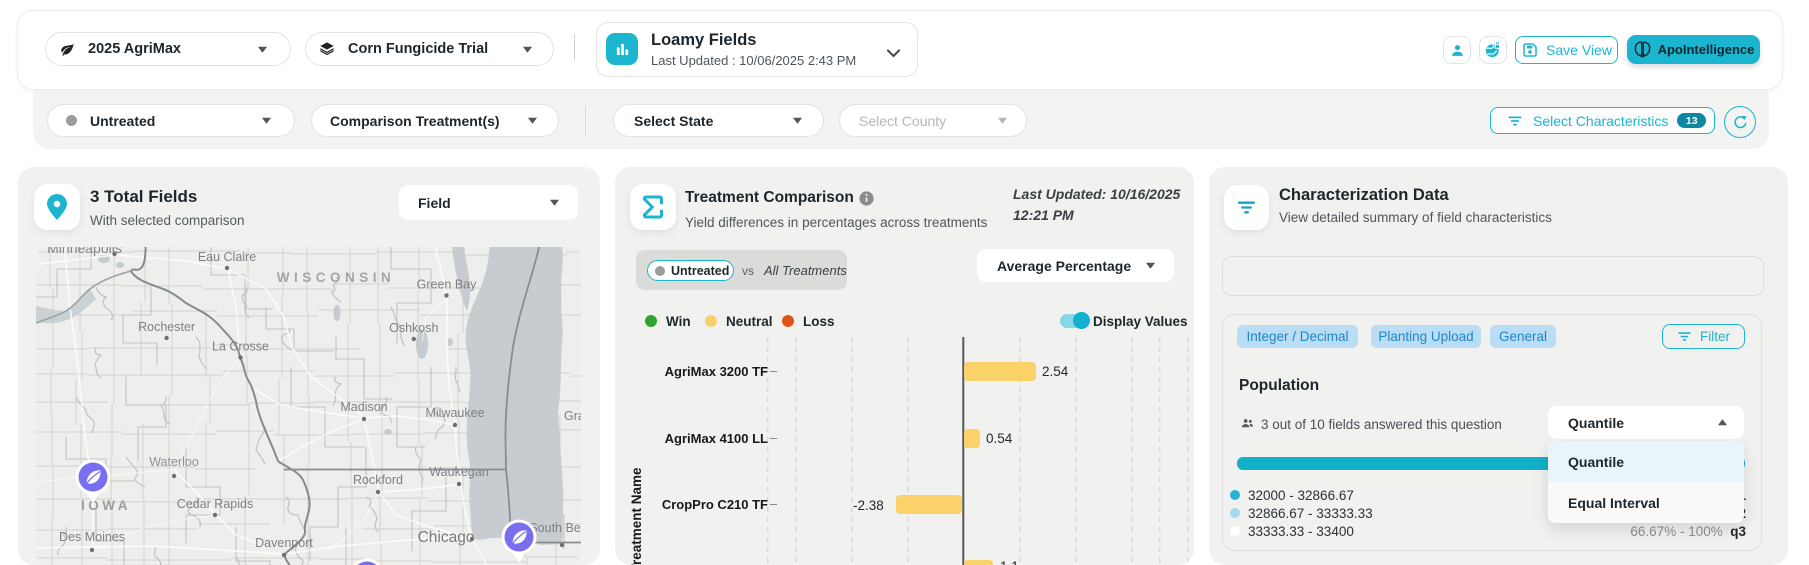 The height and width of the screenshot is (565, 1809). Describe the element at coordinates (336, 277) in the screenshot. I see `svg-text: WISCONSIN` at that location.